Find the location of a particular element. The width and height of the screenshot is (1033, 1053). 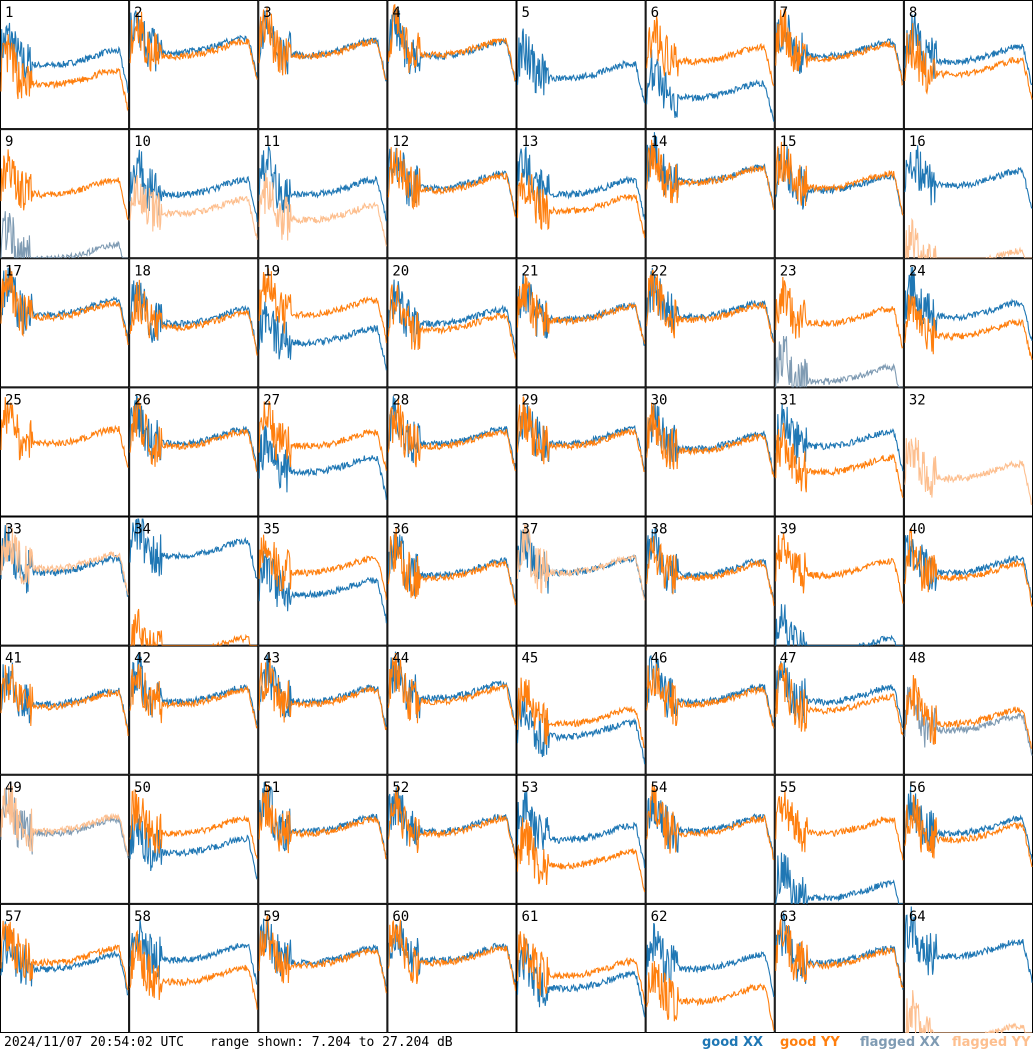

panel-3: 3 is located at coordinates (323, 65).